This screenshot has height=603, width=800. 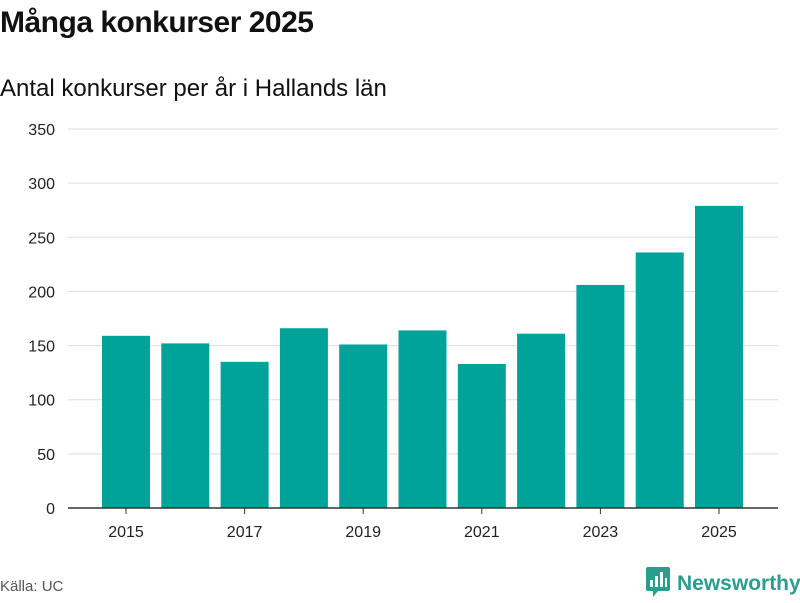 What do you see at coordinates (41, 238) in the screenshot?
I see `y-tick-label: 250` at bounding box center [41, 238].